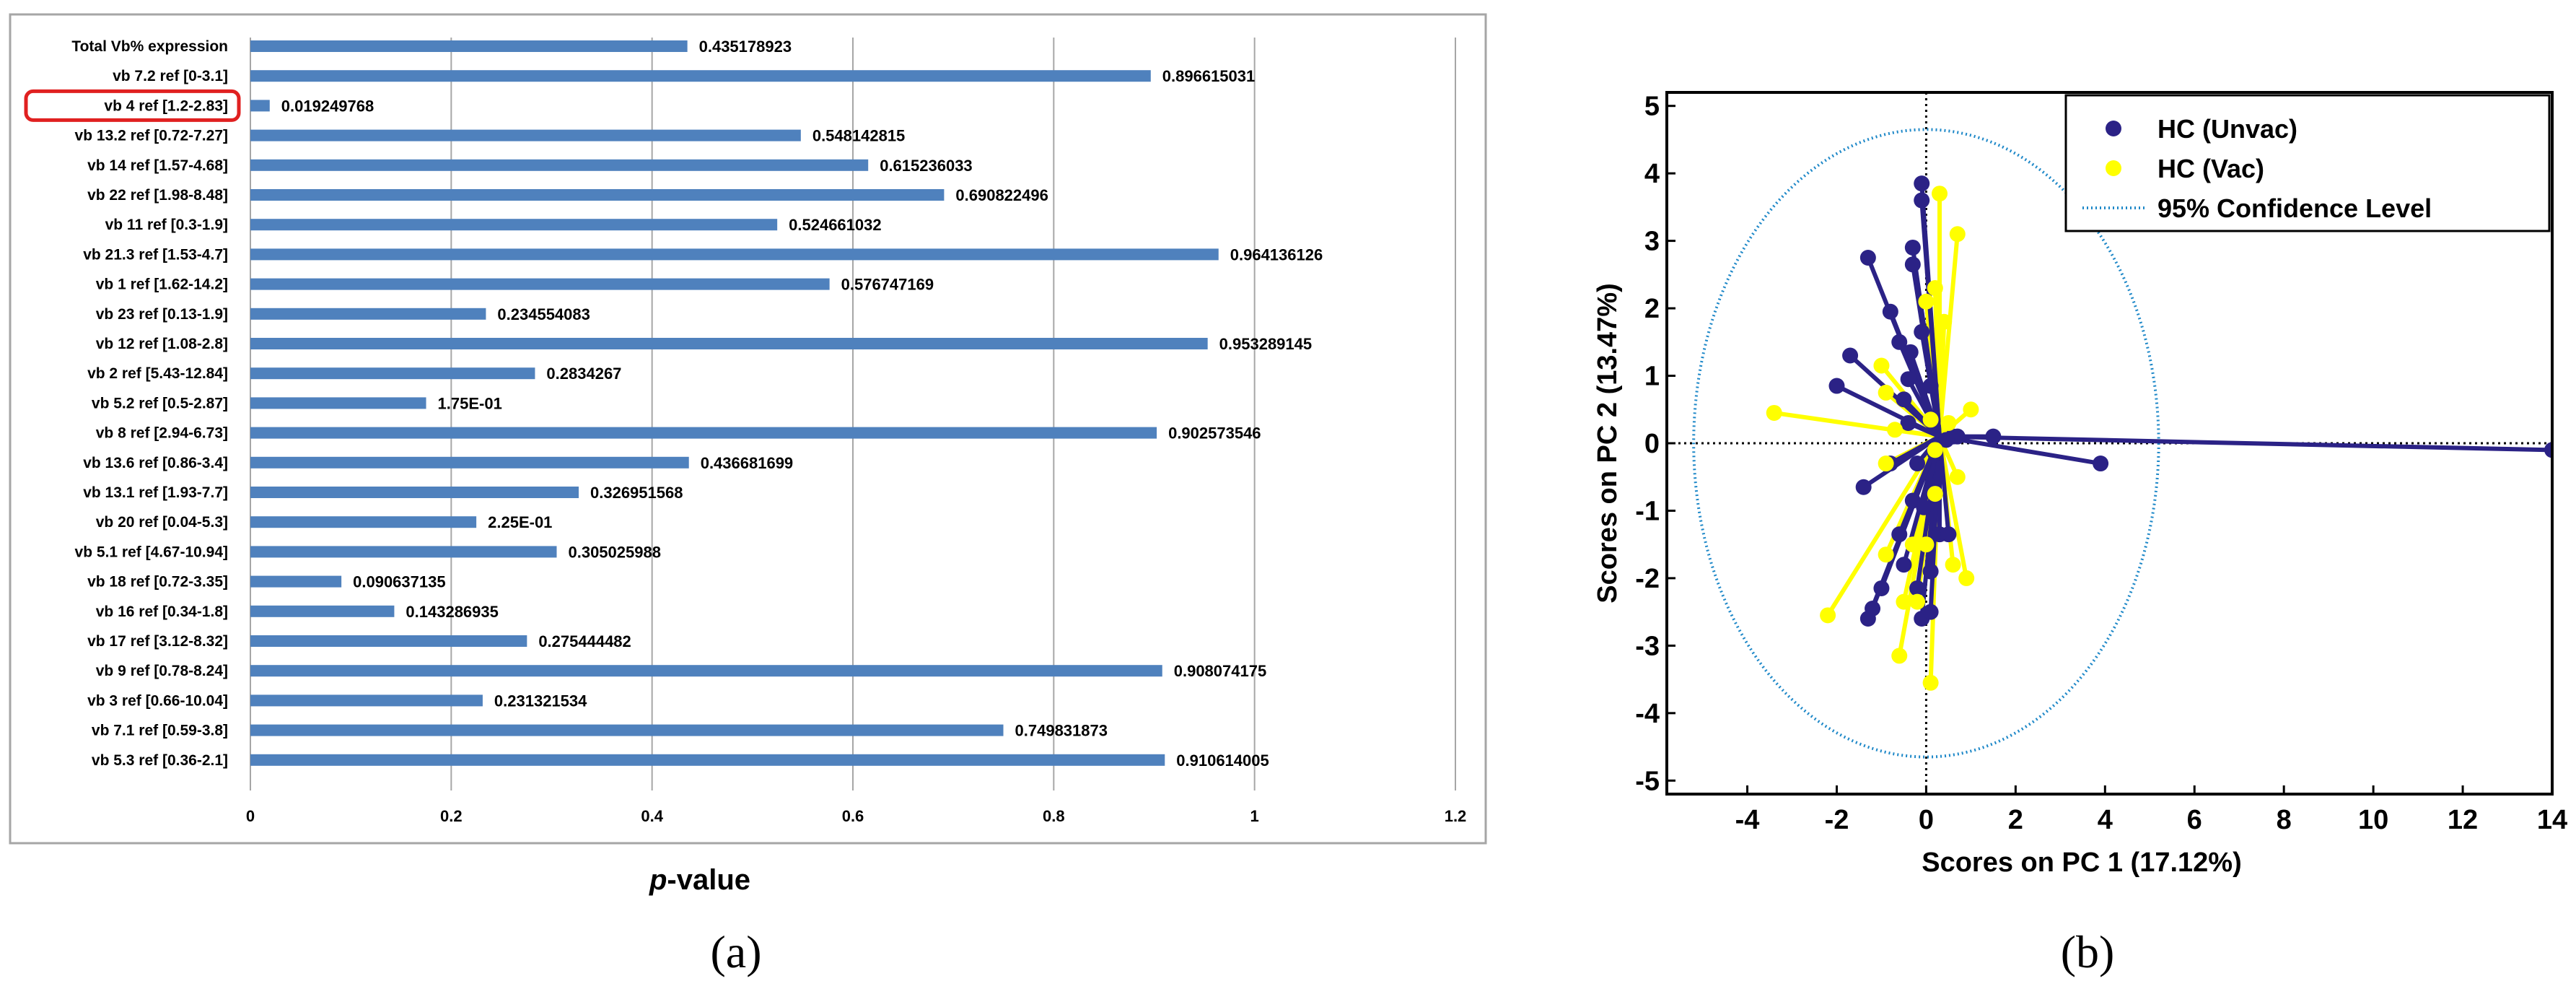 The height and width of the screenshot is (989, 2576). Describe the element at coordinates (1002, 195) in the screenshot. I see `value-label: 0.690822496` at that location.